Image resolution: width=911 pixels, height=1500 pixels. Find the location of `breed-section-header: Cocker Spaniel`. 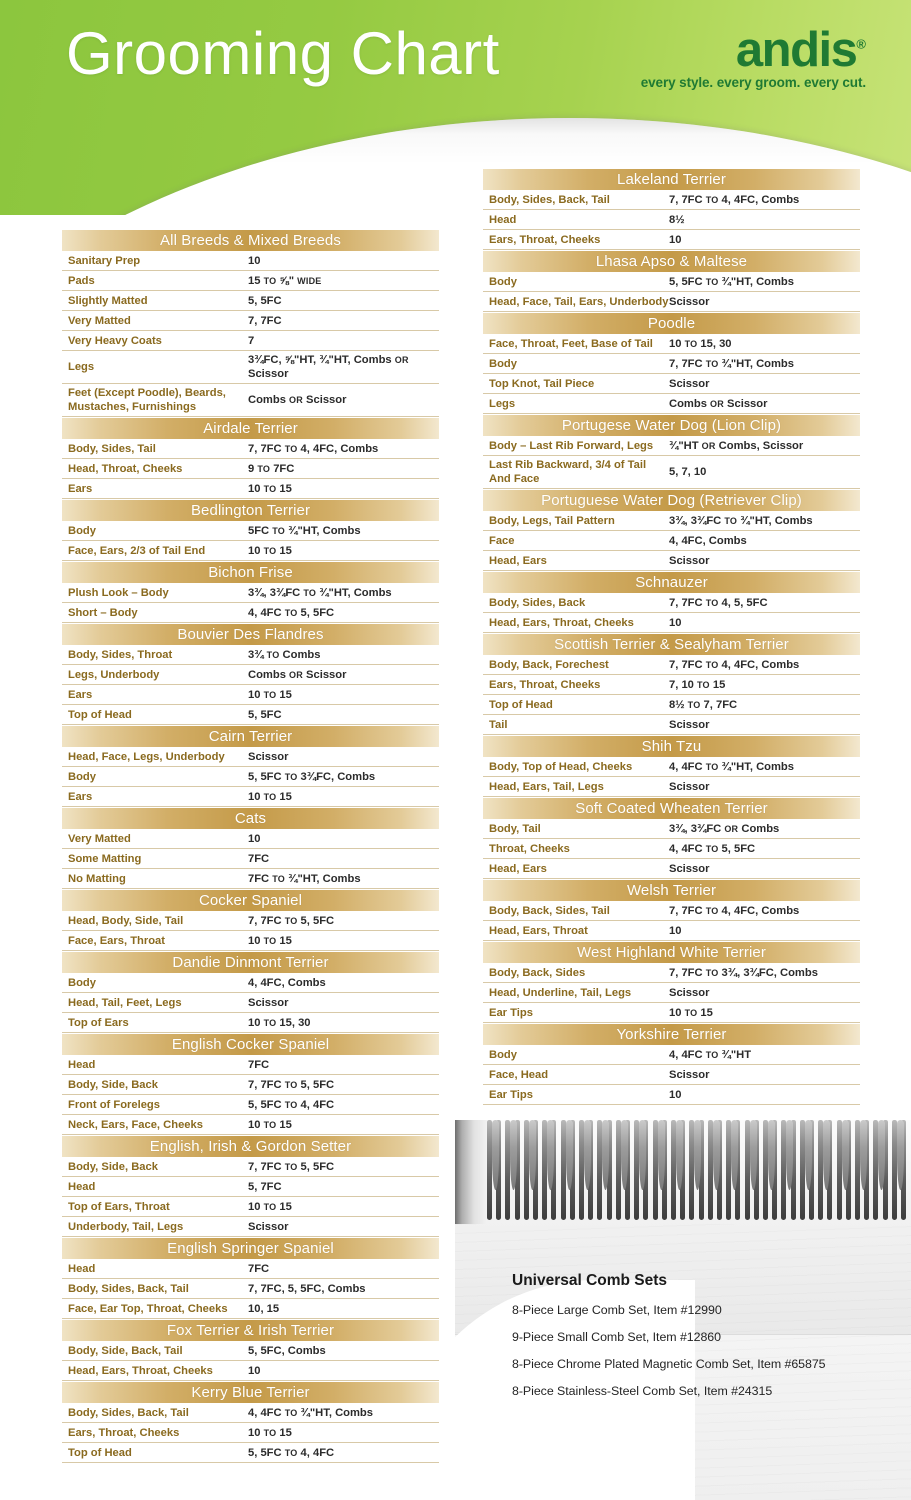

breed-section-header: Cocker Spaniel is located at coordinates (250, 900).